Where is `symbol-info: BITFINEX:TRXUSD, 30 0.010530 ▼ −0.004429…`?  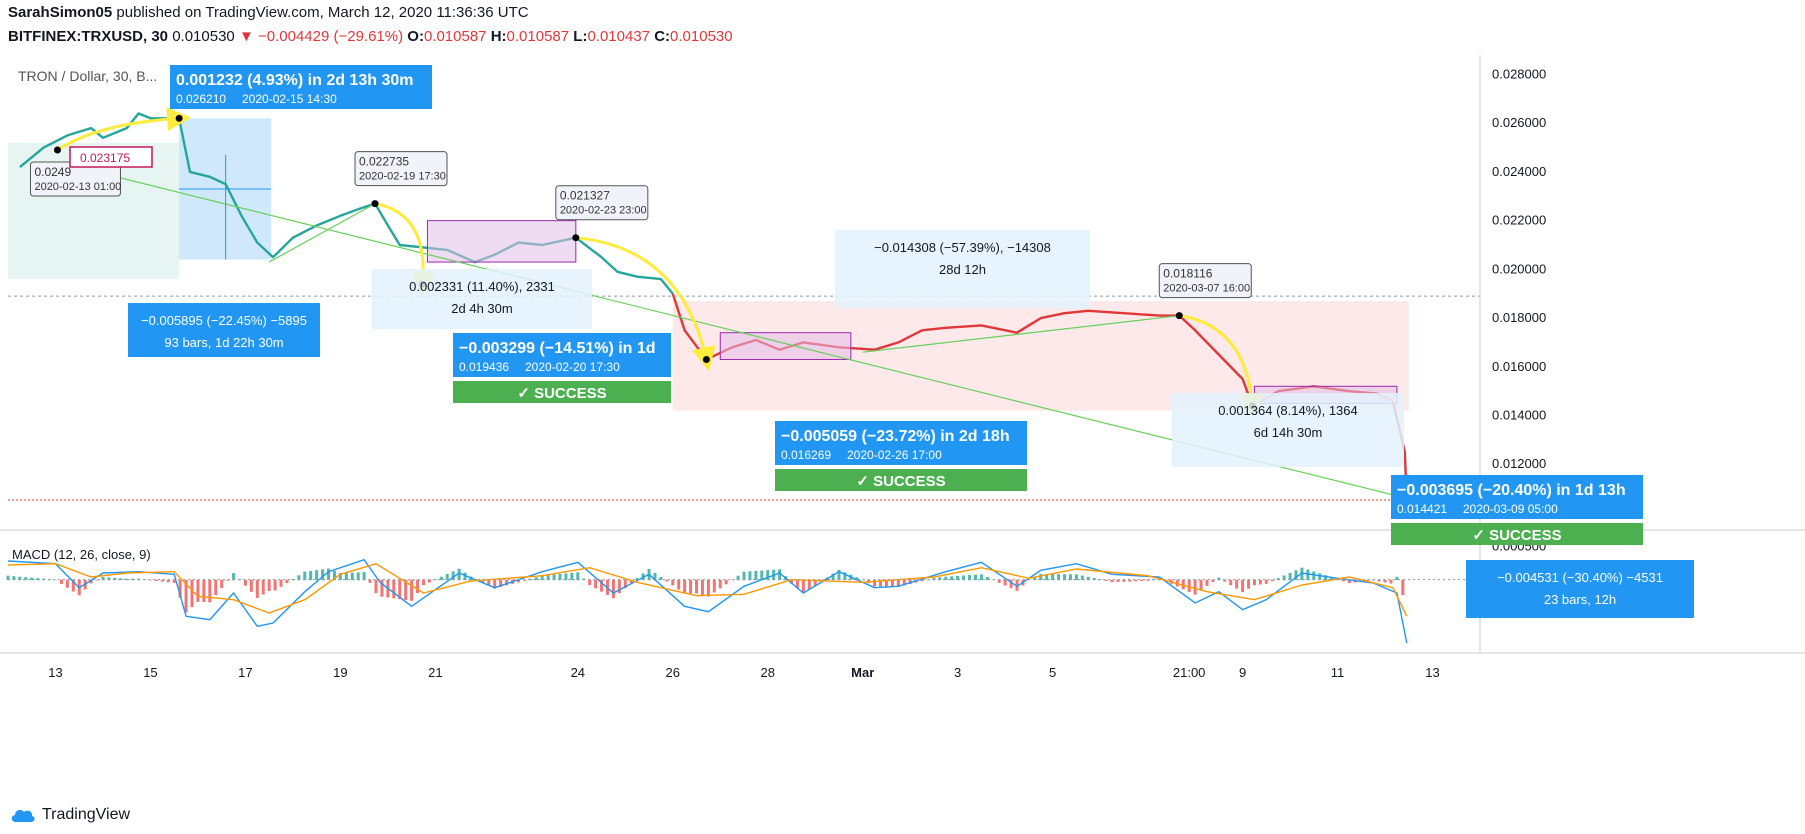 symbol-info: BITFINEX:TRXUSD, 30 0.010530 ▼ −0.004429… is located at coordinates (370, 36).